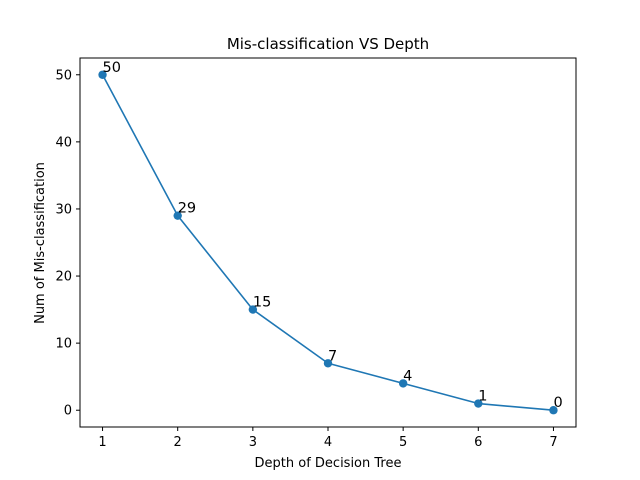 This screenshot has height=480, width=640. What do you see at coordinates (187, 209) in the screenshot?
I see `data-label: 29` at bounding box center [187, 209].